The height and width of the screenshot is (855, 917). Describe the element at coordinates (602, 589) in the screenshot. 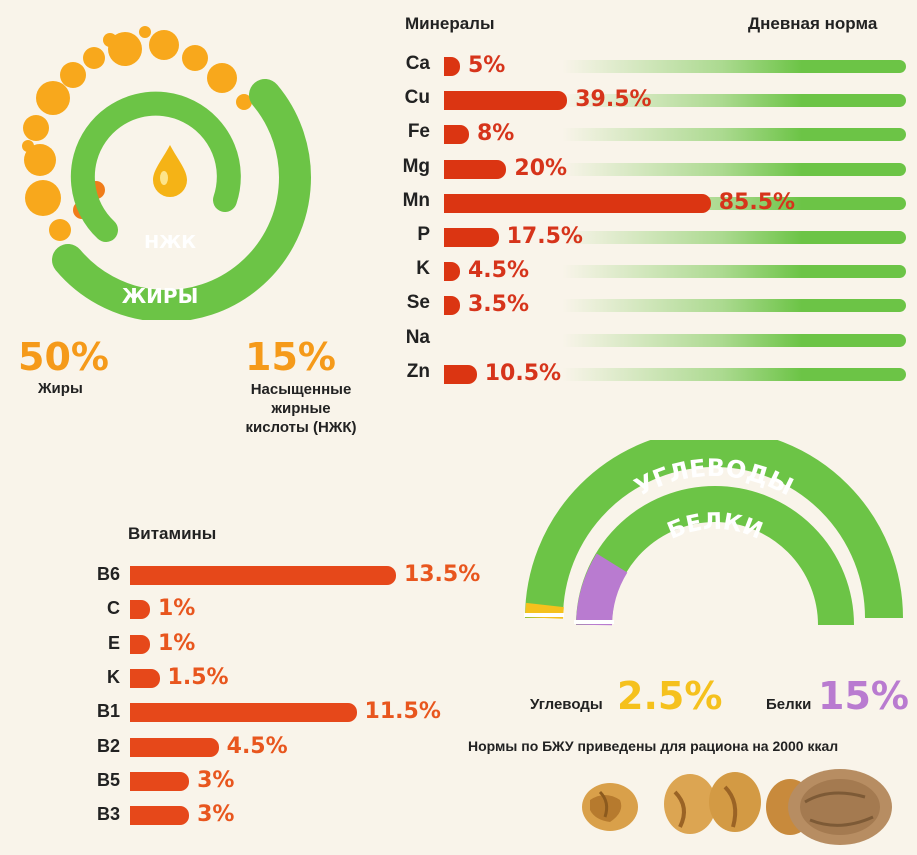

I see `protein-value-arc` at that location.